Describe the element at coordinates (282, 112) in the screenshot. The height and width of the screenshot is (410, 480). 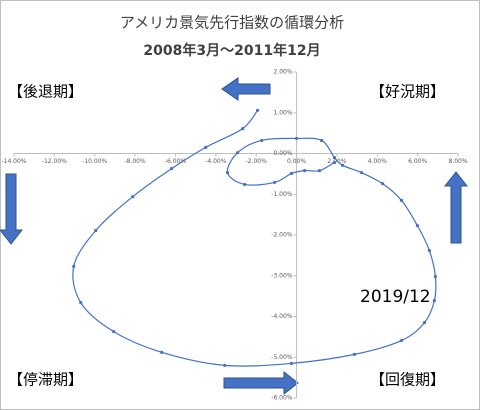
I see `y-tick-label: 1.00%` at that location.